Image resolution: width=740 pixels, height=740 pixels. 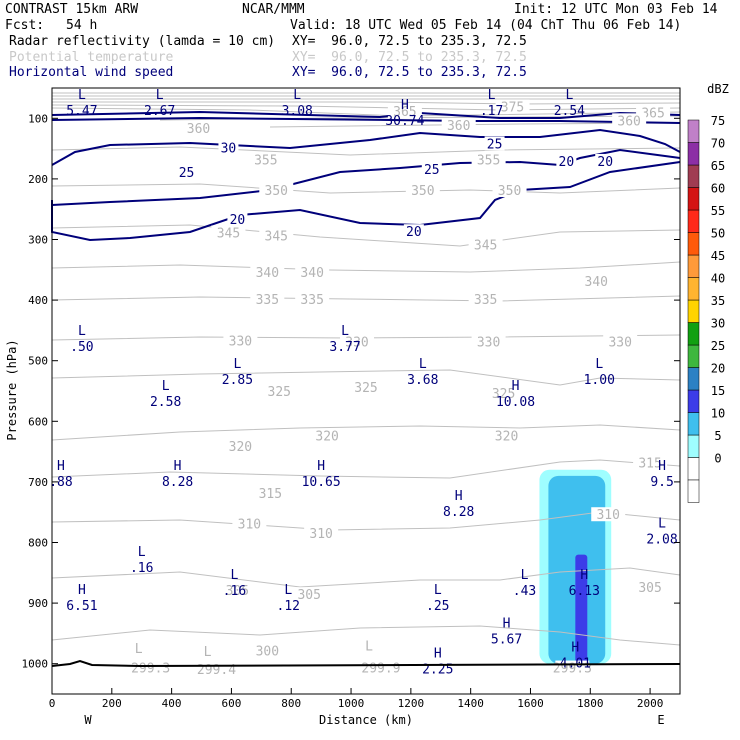 I want to click on wind-extremum-value: 3.68, so click(x=422, y=380).